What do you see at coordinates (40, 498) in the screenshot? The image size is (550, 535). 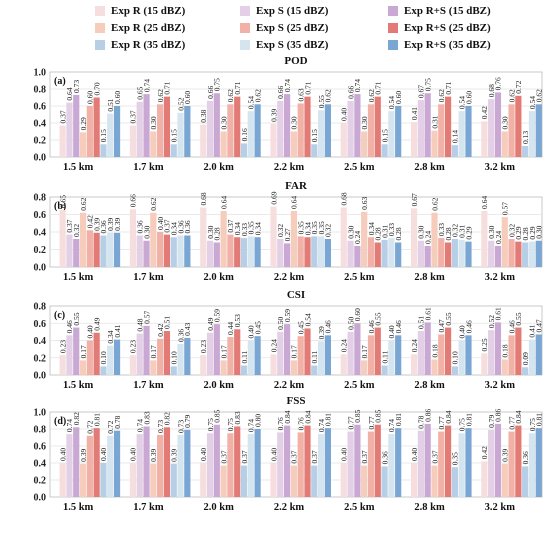 I see `y-tick-label: 0.0` at bounding box center [40, 498].